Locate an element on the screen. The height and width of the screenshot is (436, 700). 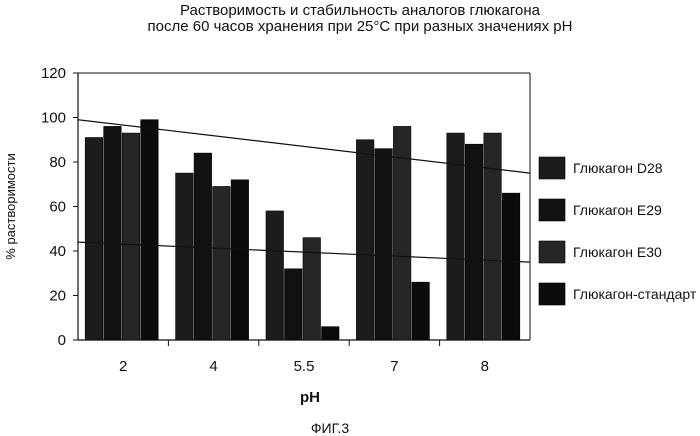
y-tick-label: 40 is located at coordinates (57, 251).